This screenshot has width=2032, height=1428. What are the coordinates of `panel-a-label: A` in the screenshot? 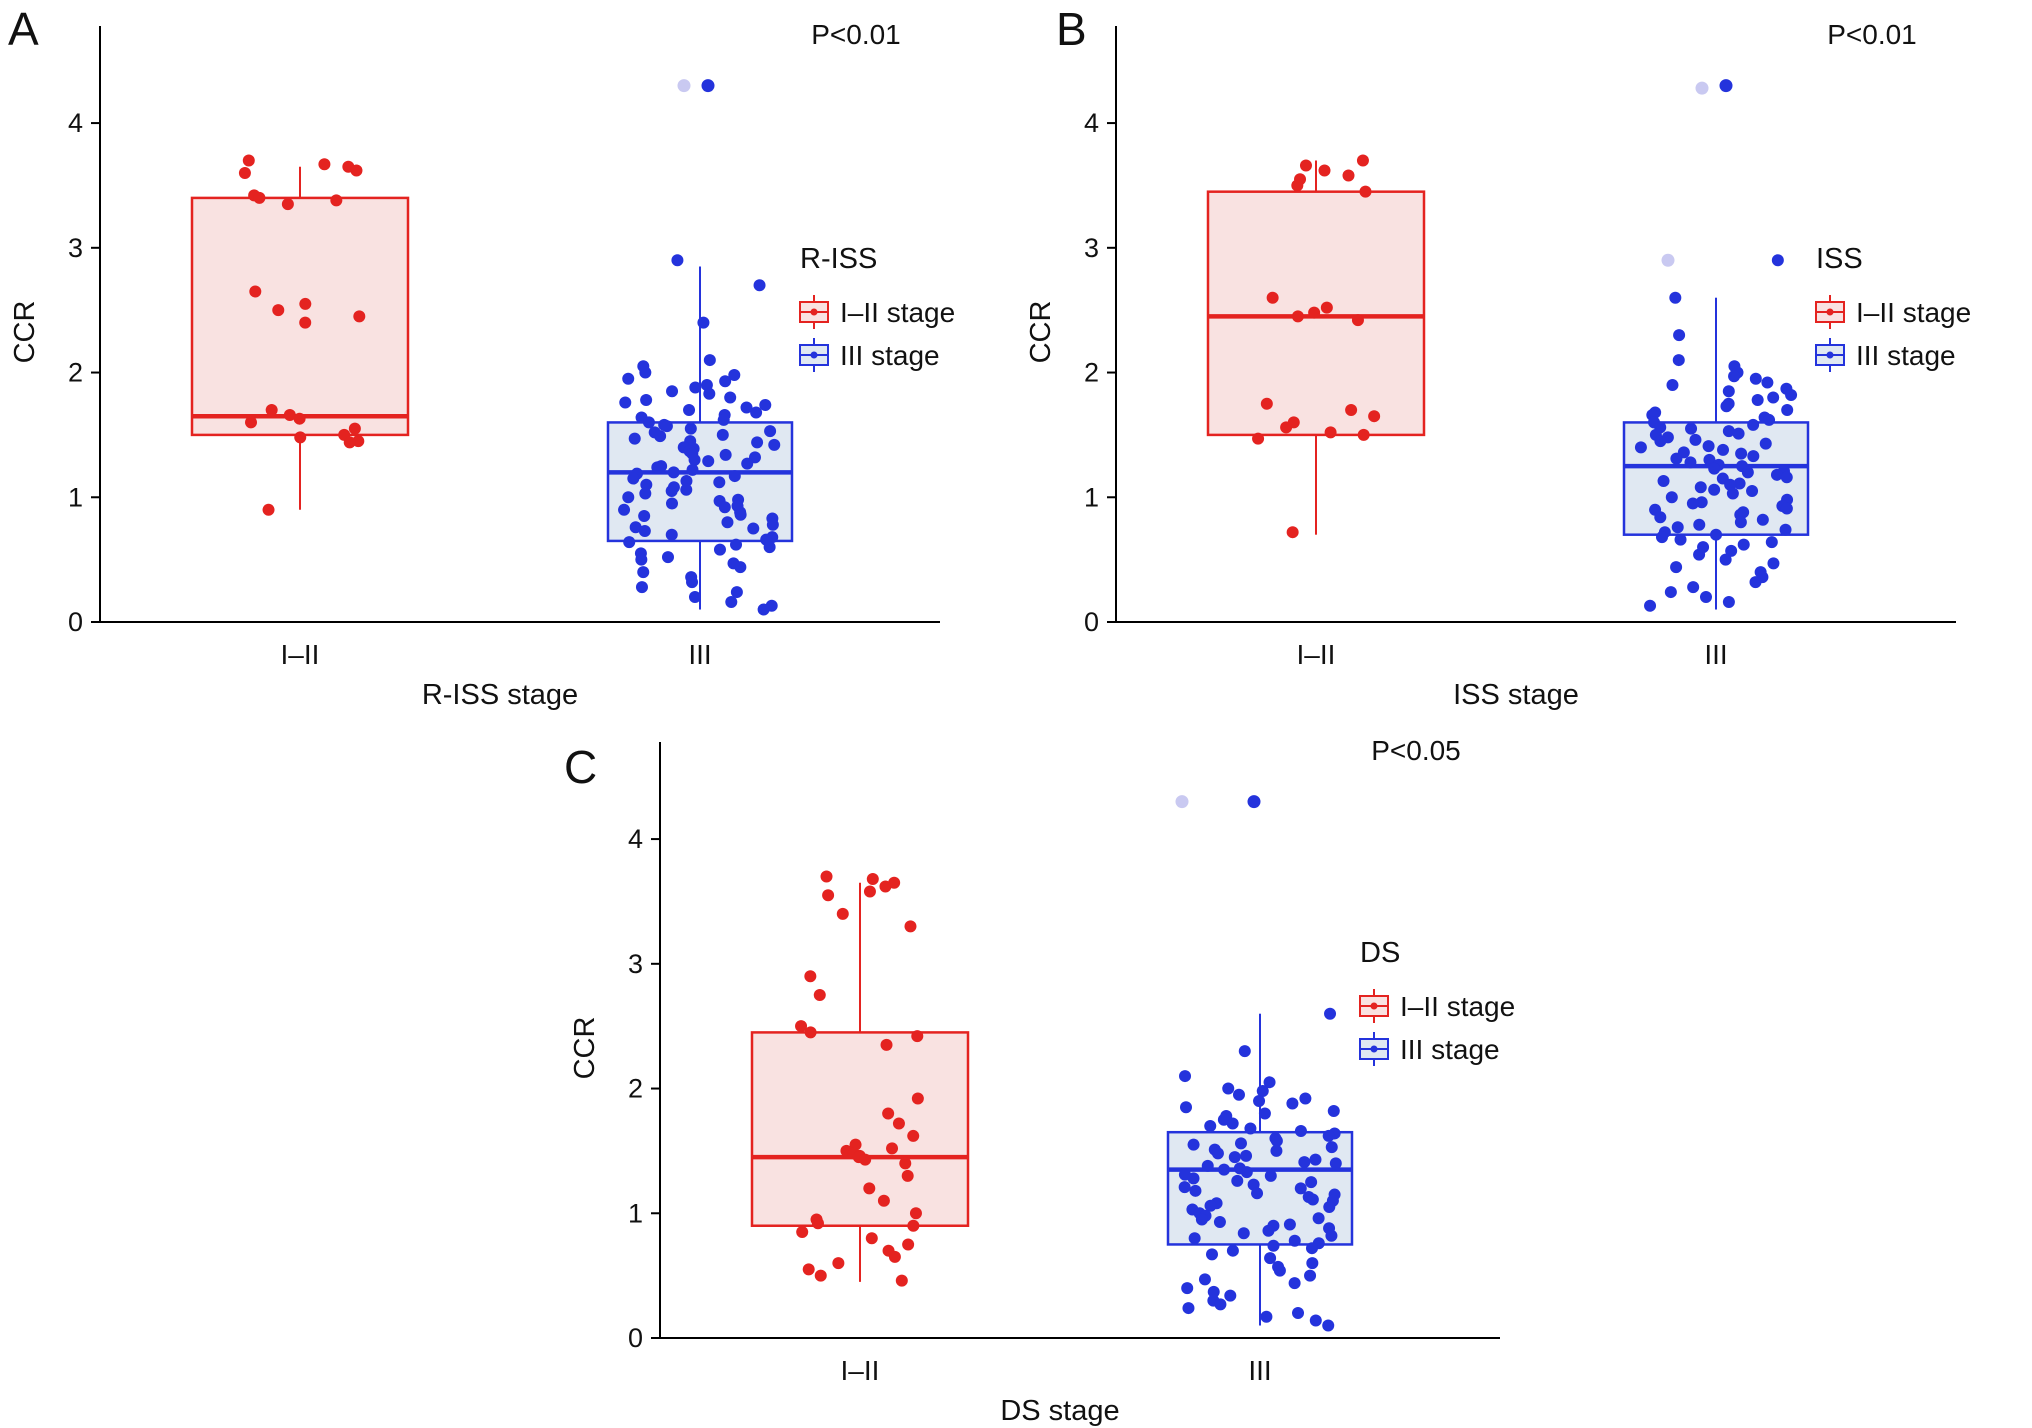 It's located at (23, 29).